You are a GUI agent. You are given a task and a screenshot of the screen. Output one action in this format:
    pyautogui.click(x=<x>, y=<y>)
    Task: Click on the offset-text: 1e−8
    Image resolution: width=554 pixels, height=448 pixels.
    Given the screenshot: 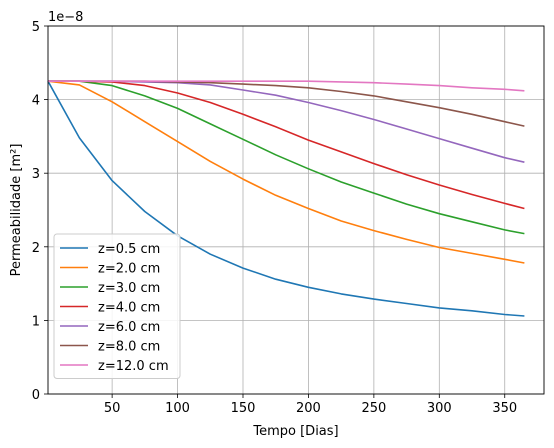 What is the action you would take?
    pyautogui.click(x=65, y=17)
    